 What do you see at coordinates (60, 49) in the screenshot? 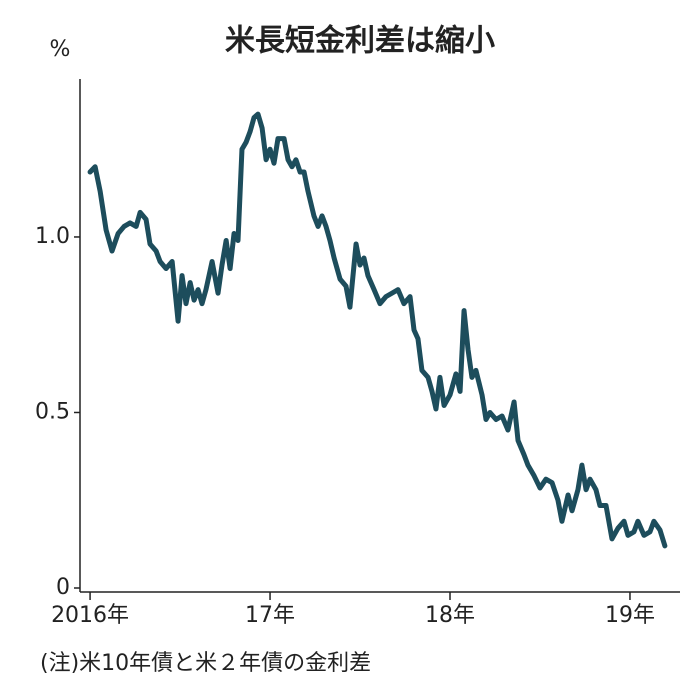
I see `y-axis-label: %` at bounding box center [60, 49].